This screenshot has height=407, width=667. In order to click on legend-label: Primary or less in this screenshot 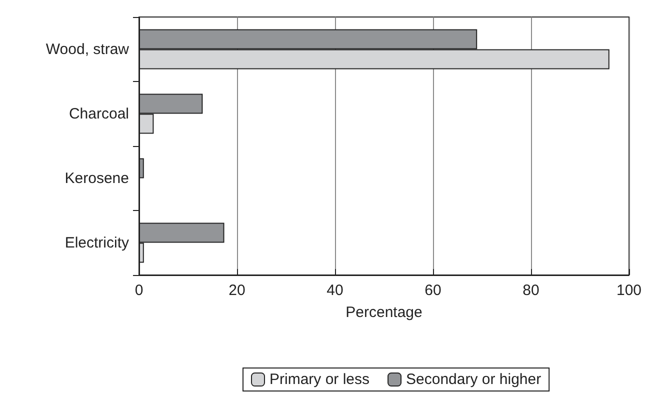, I will do `click(320, 379)`.